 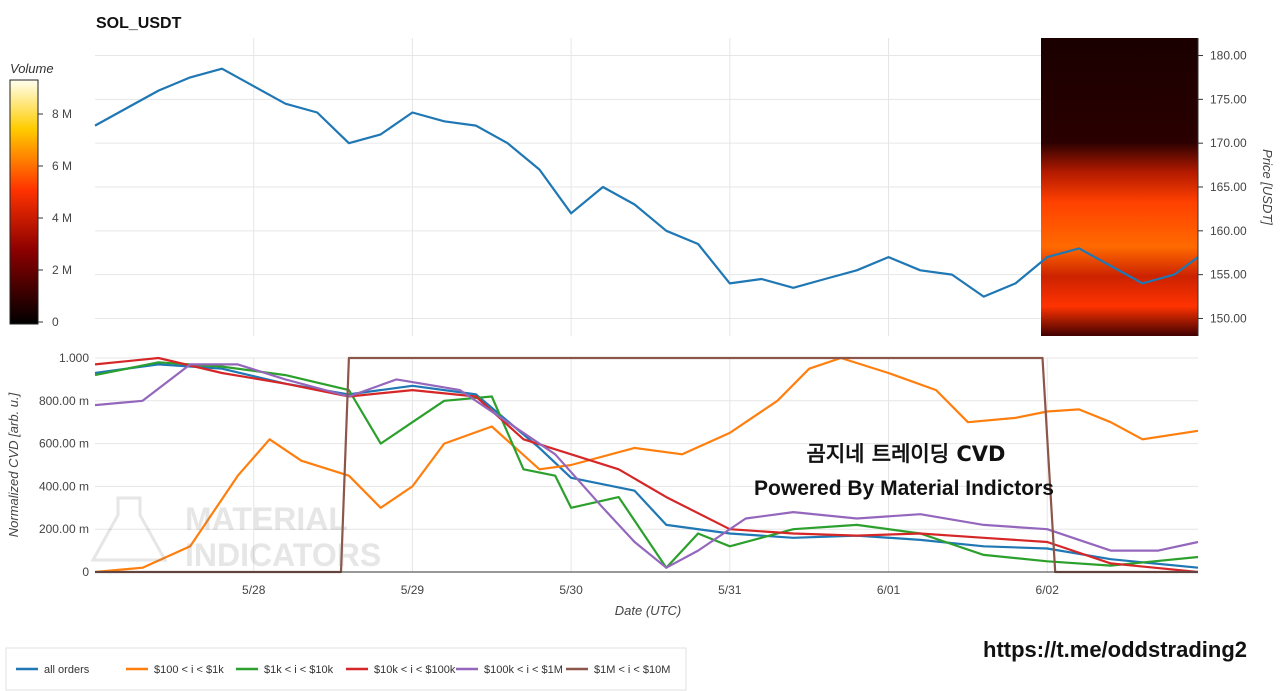 What do you see at coordinates (62, 114) in the screenshot?
I see `colorbar-tick-label: 8 M` at bounding box center [62, 114].